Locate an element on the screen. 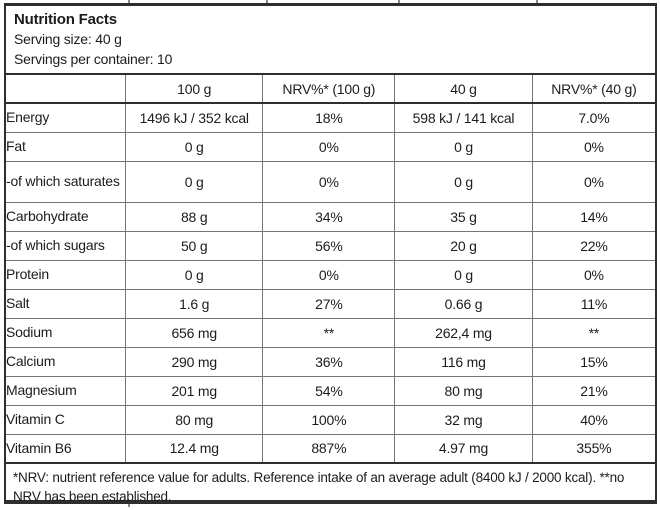 The width and height of the screenshot is (660, 510). col-header-100g: 100 g is located at coordinates (194, 89).